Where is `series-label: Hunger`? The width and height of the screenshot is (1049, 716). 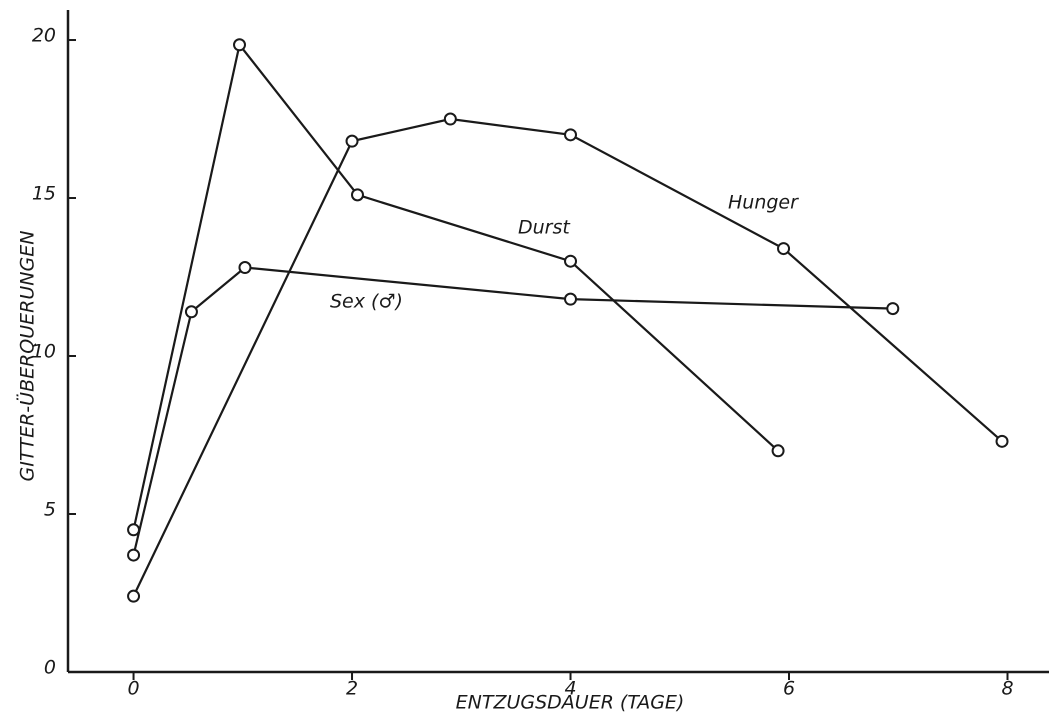 series-label: Hunger is located at coordinates (763, 203).